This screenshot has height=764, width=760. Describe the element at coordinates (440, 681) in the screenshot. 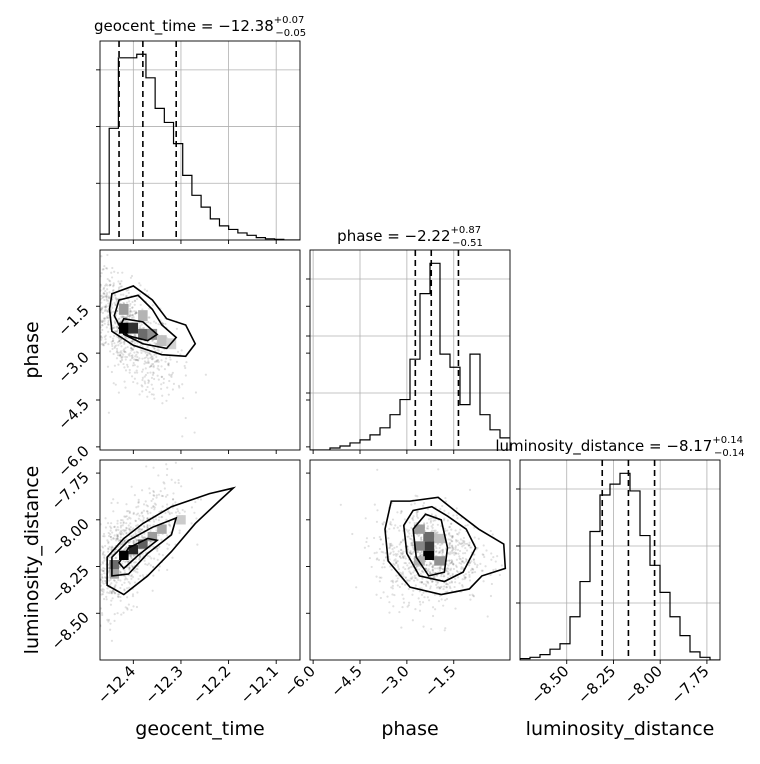

I see `x-tick-label: −1.5` at that location.